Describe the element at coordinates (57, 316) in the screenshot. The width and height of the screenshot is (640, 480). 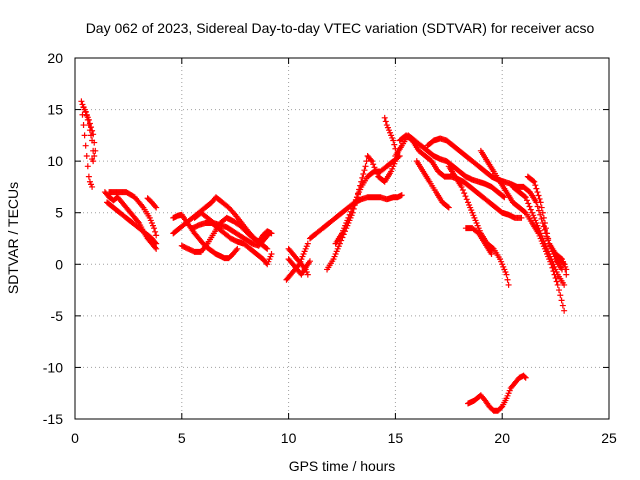
I see `y-tick-label: -5` at that location.